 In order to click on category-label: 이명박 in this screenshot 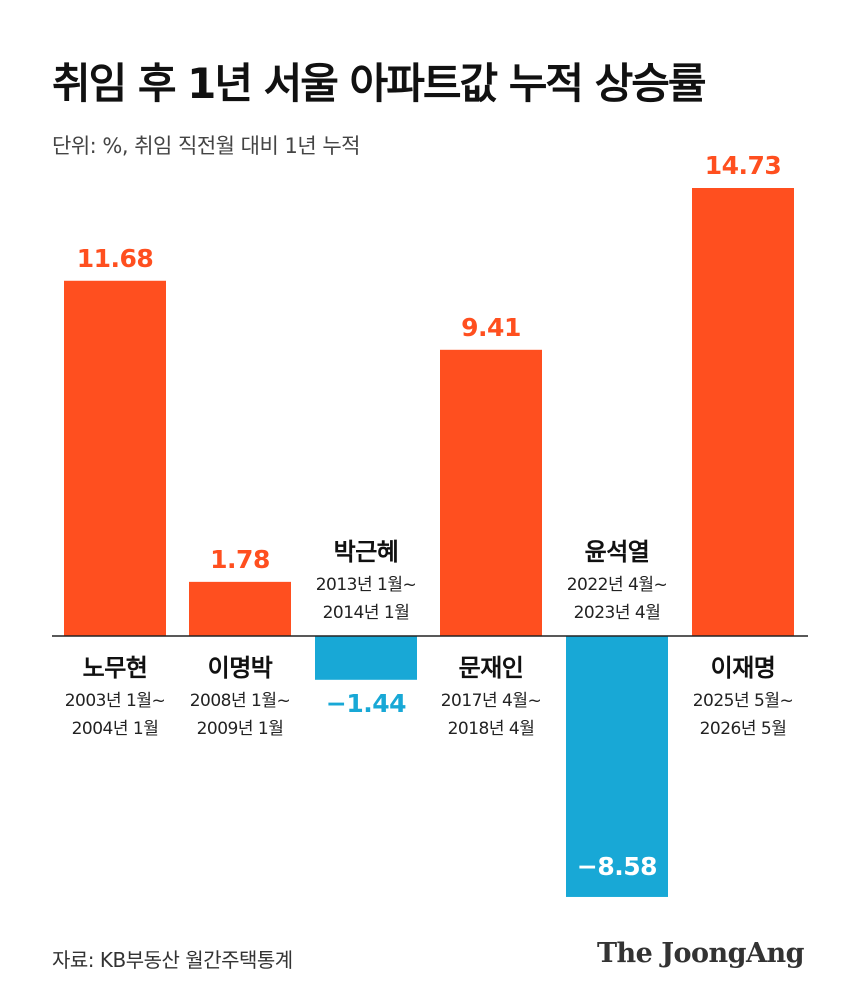, I will do `click(240, 668)`.